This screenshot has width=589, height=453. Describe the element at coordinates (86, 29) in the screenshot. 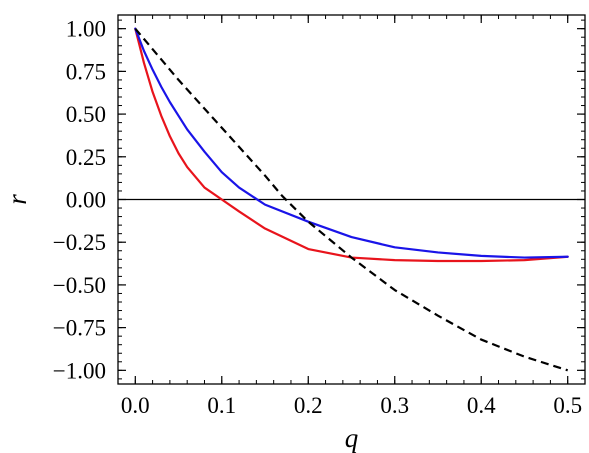

I see `y-tick-label: 1.00` at that location.